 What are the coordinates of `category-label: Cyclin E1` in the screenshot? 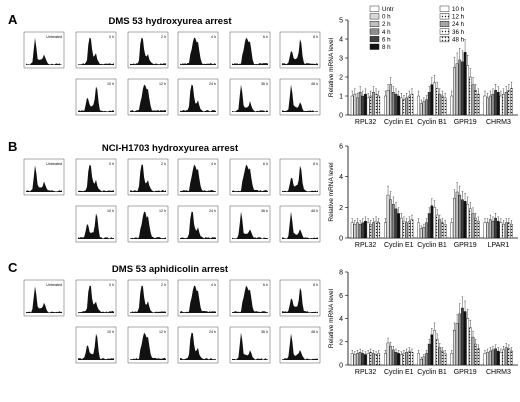 It's located at (399, 245).